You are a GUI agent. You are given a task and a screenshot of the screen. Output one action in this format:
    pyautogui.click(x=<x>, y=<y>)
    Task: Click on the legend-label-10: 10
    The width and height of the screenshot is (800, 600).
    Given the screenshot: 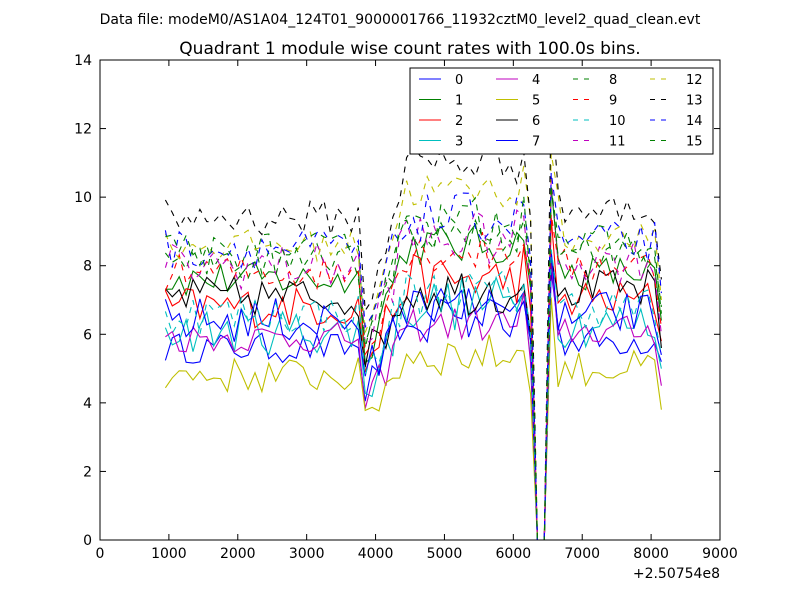 What is the action you would take?
    pyautogui.click(x=617, y=121)
    